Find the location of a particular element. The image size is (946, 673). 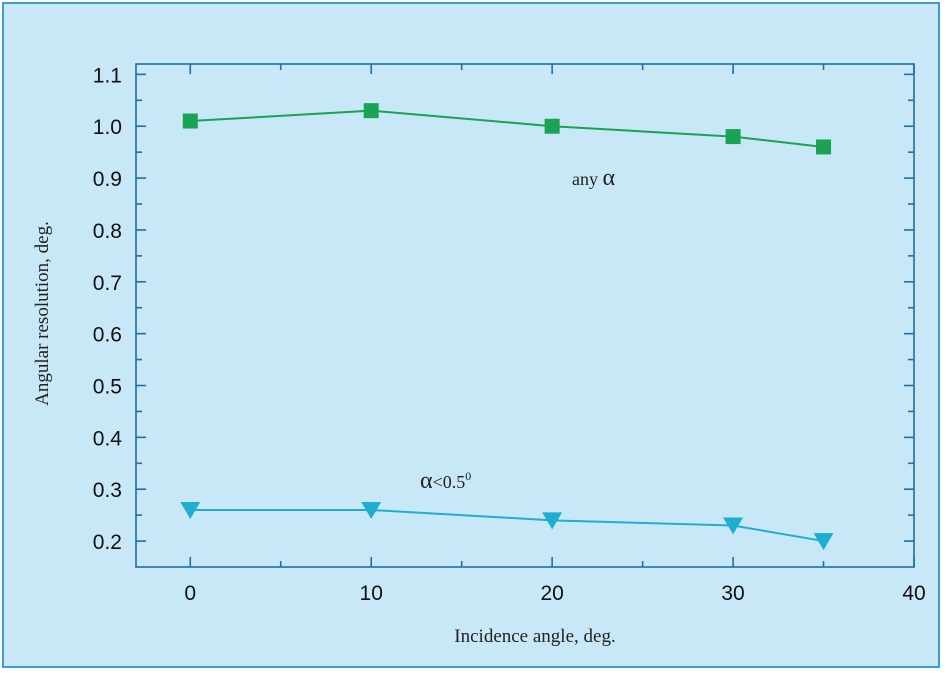

x-tick-label: 20 is located at coordinates (551, 593).